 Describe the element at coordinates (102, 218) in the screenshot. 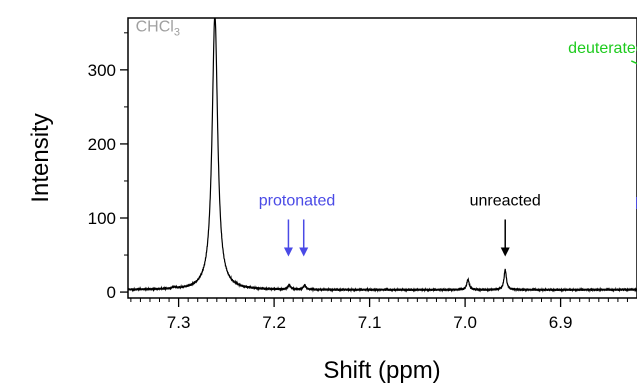

I see `y-tick-label: 100` at that location.